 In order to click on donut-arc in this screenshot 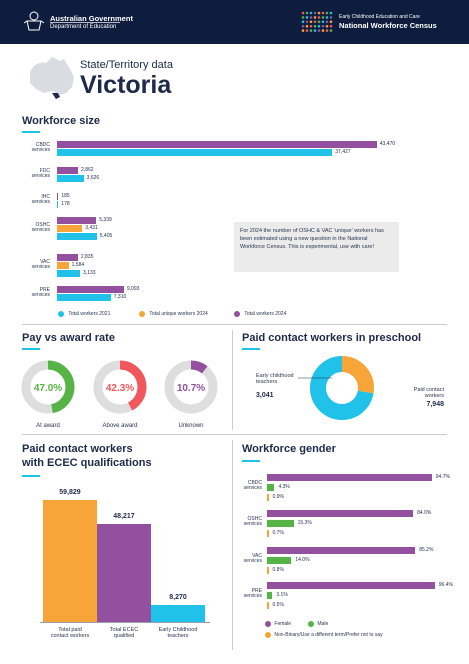, I will do `click(191, 387)`.